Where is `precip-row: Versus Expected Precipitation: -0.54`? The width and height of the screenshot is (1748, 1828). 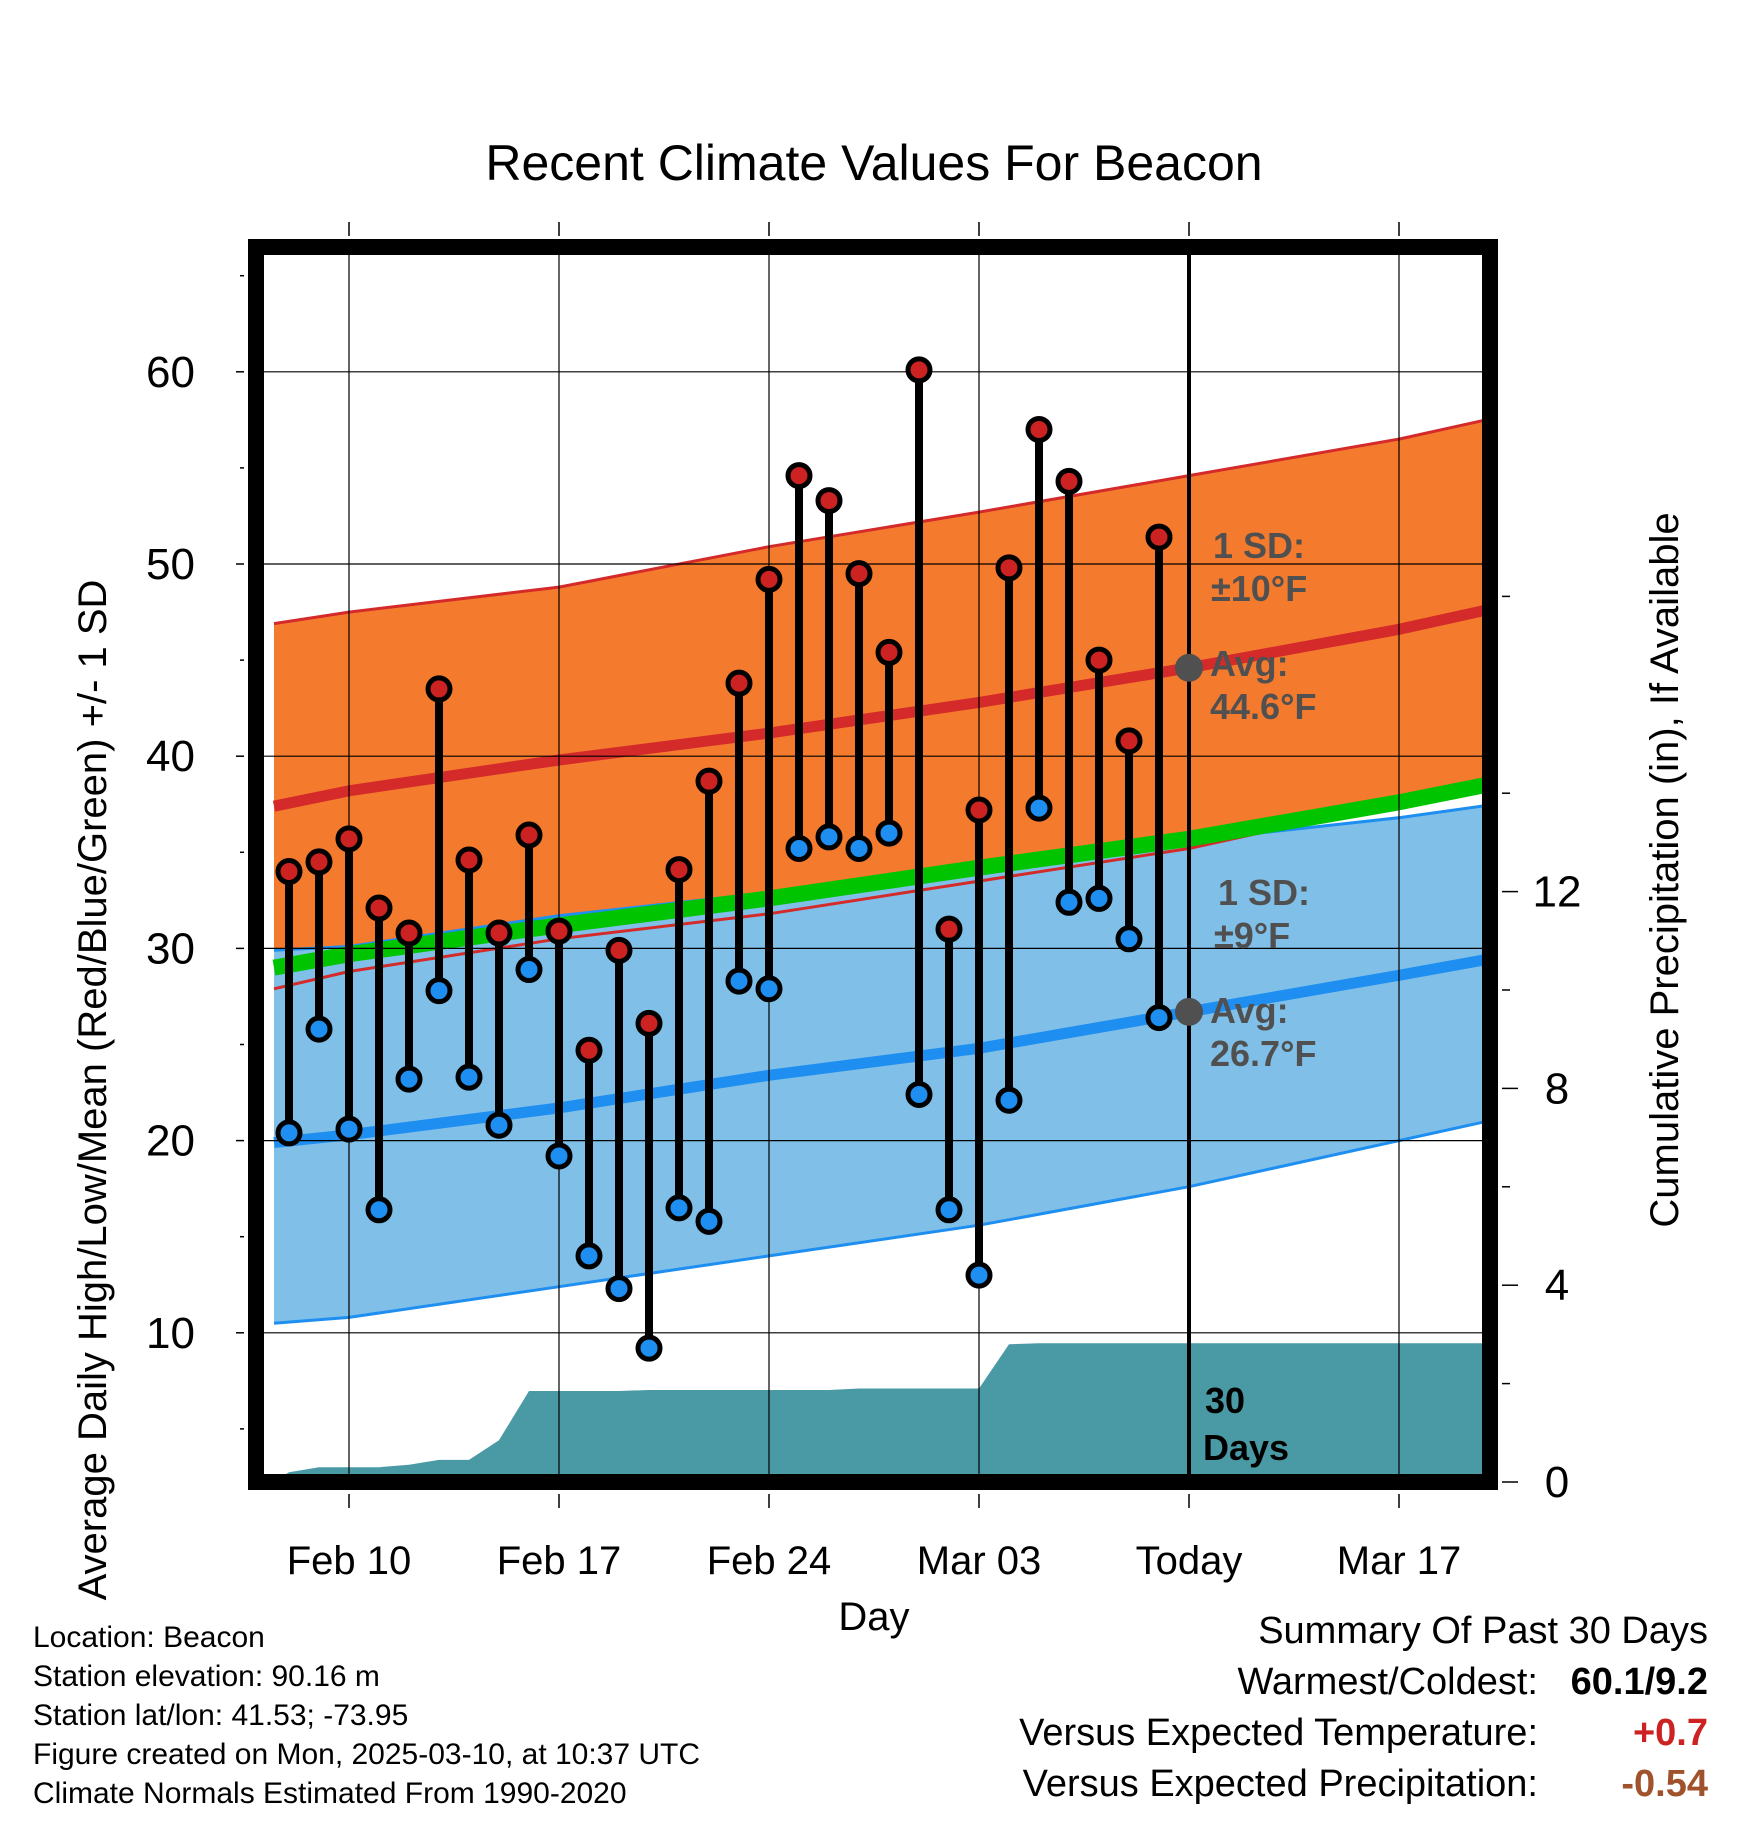 precip-row: Versus Expected Precipitation: -0.54 is located at coordinates (1363, 1788).